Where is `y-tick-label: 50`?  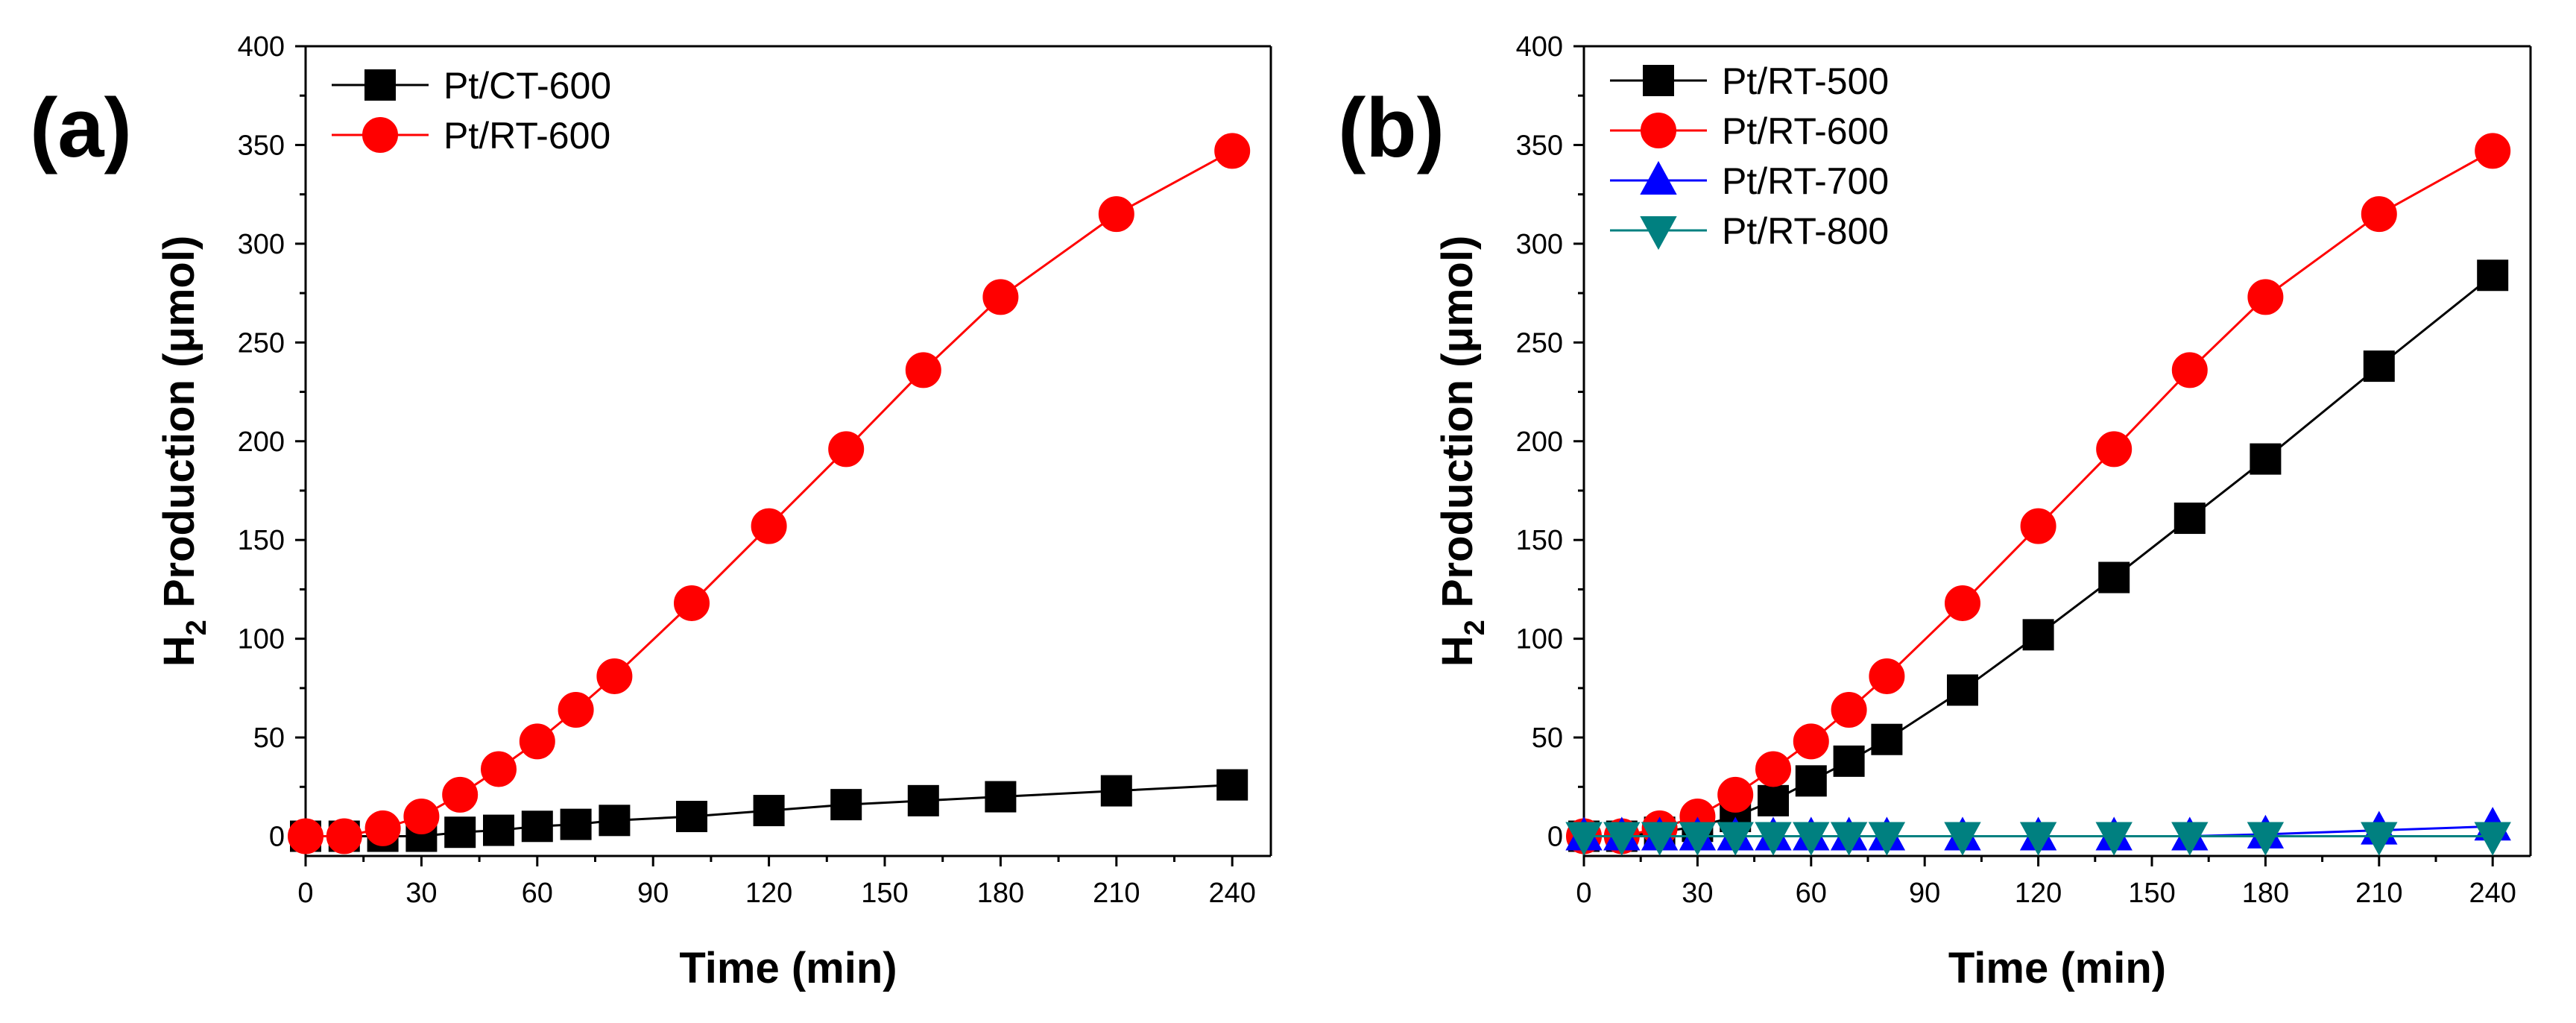 y-tick-label: 50 is located at coordinates (1547, 738).